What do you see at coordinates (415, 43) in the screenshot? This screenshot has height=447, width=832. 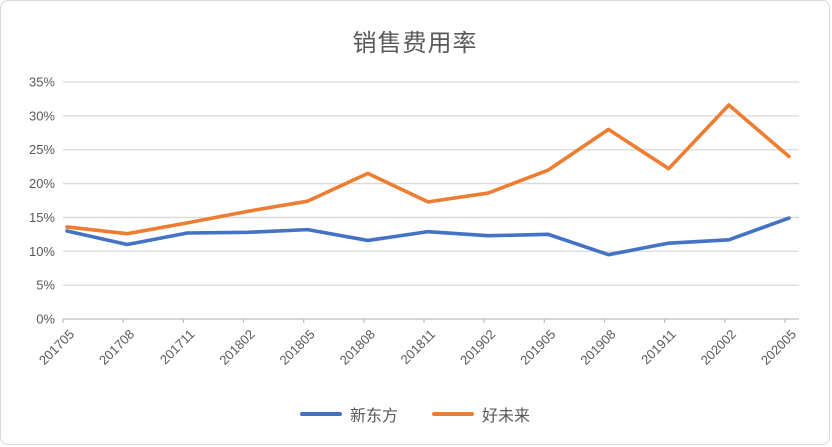 I see `chart-title: 销售费用率` at bounding box center [415, 43].